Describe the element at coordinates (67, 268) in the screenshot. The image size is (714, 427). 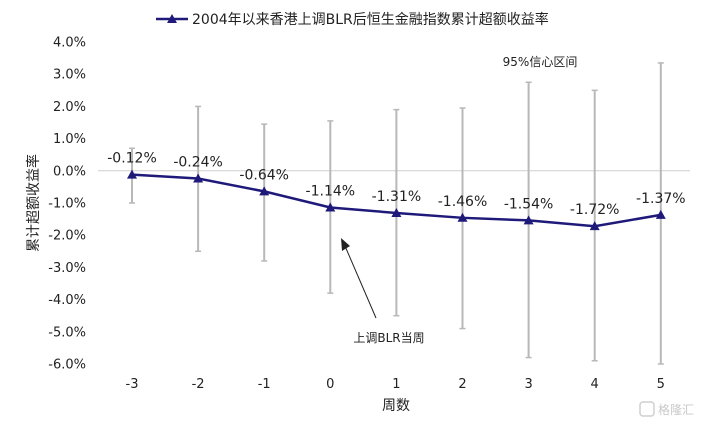
I see `y-tick-label: -3.0%` at that location.